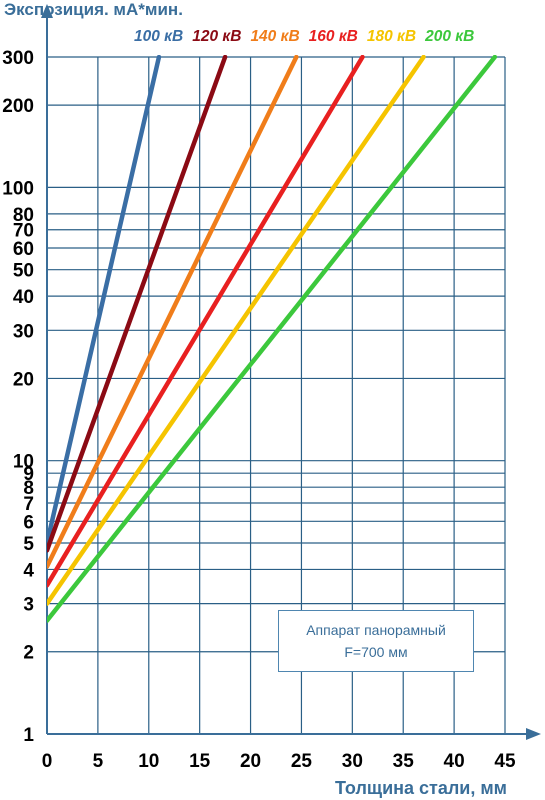 The image size is (545, 800). I want to click on y-tick-label: 1, so click(28, 735).